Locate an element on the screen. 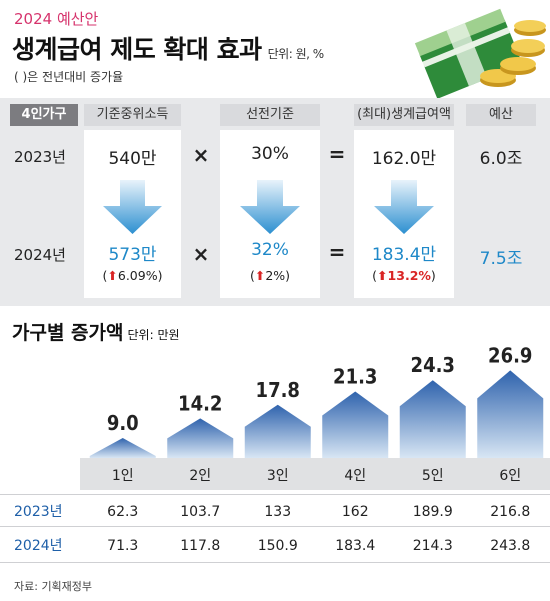 The width and height of the screenshot is (550, 601). row-value: 133 is located at coordinates (277, 512).